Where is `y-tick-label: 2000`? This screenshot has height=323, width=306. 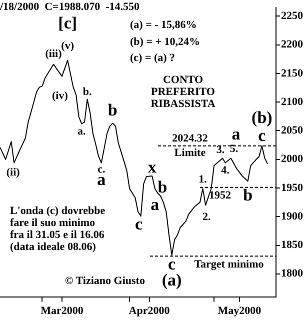 y-tick-label: 2000 is located at coordinates (292, 159).